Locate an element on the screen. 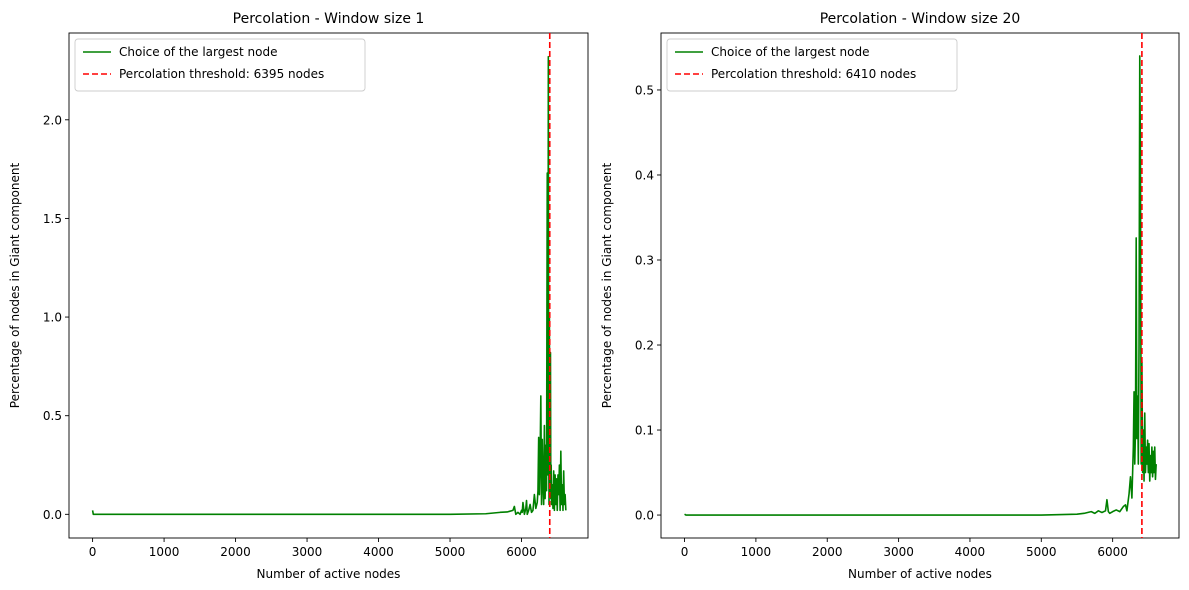 The width and height of the screenshot is (1189, 590). legend-label-threshold: Percolation threshold: 6410 nodes is located at coordinates (813, 74).